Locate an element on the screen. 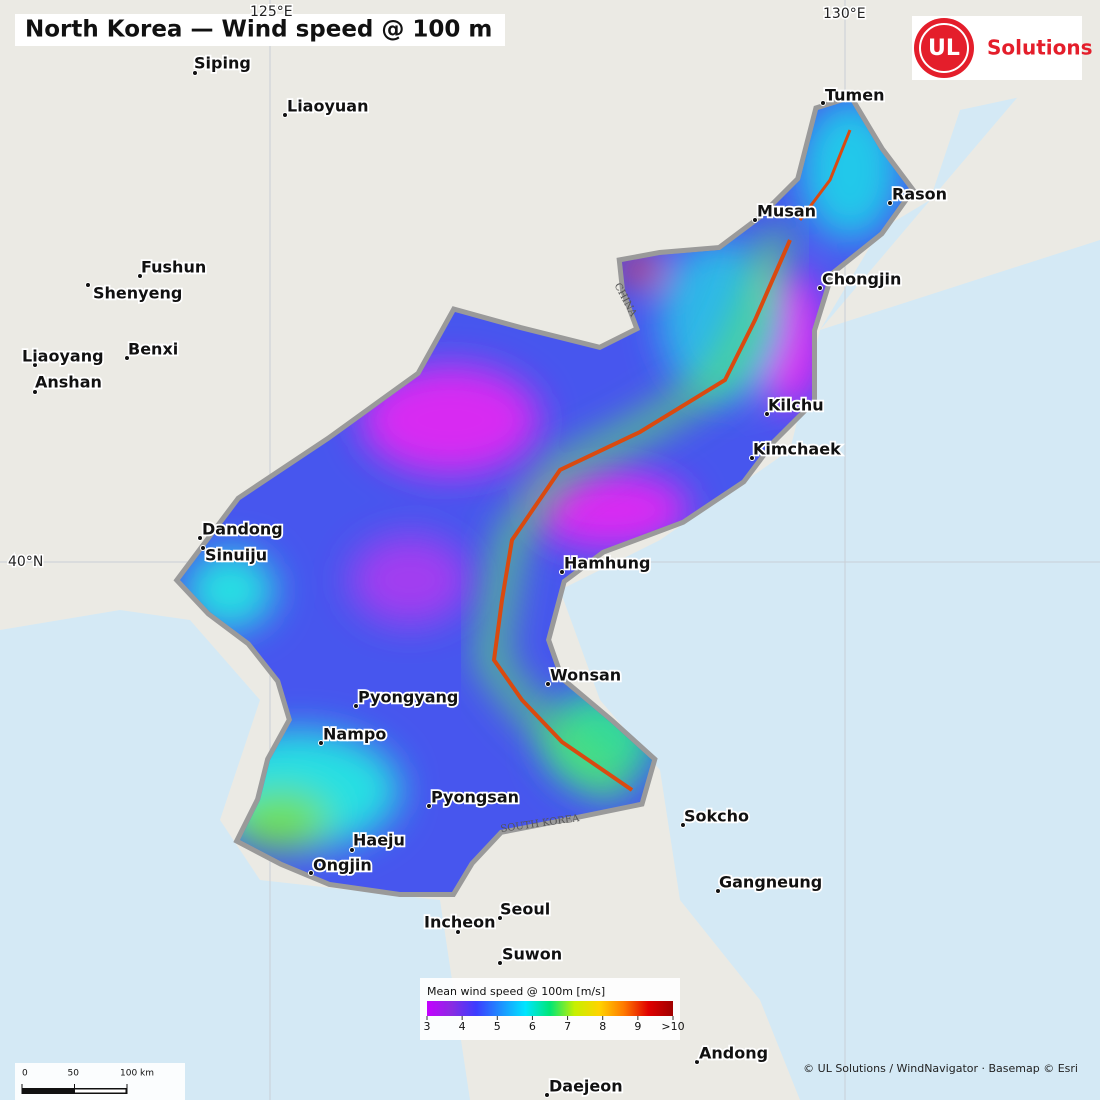  city-label: Ongjin is located at coordinates (342, 865).